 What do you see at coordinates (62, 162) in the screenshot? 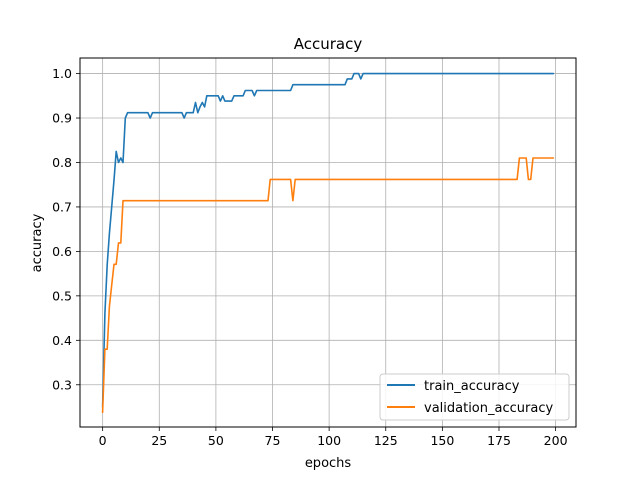
I see `y-tick-label: 0.8` at bounding box center [62, 162].